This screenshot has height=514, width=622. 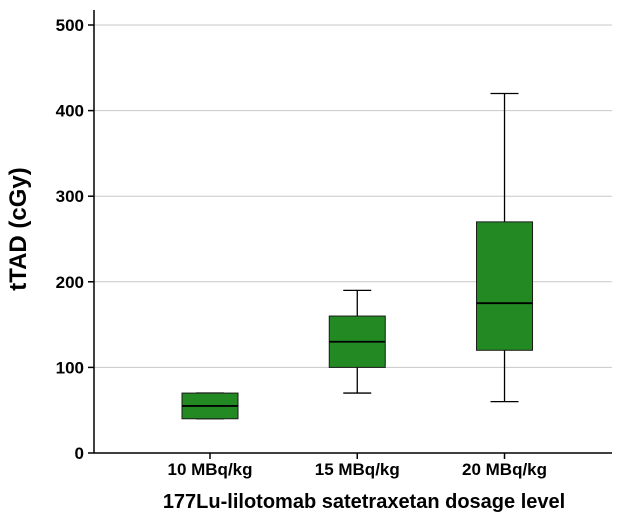 I want to click on y-tick-label-100: 100, so click(x=70, y=367).